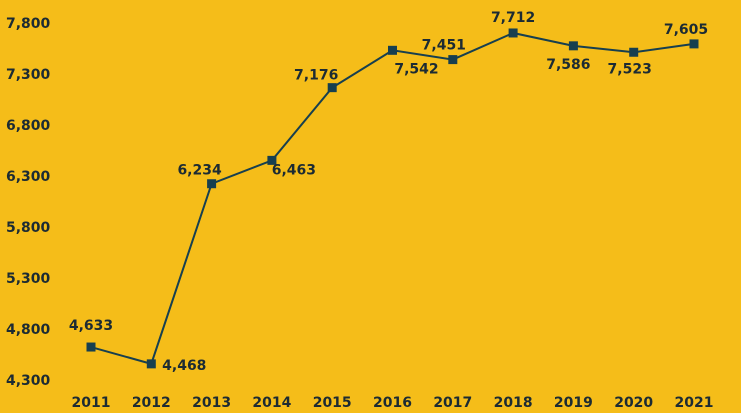 This screenshot has height=413, width=741. Describe the element at coordinates (28, 75) in the screenshot. I see `y-tick-label: 7,300` at that location.